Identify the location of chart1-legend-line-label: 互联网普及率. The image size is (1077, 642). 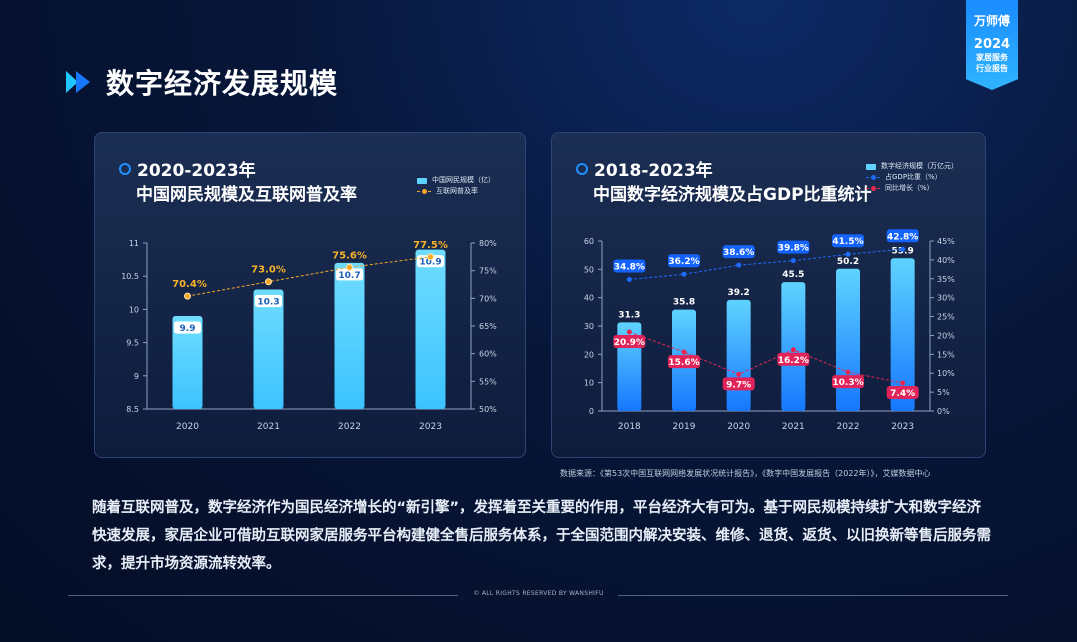
(457, 191).